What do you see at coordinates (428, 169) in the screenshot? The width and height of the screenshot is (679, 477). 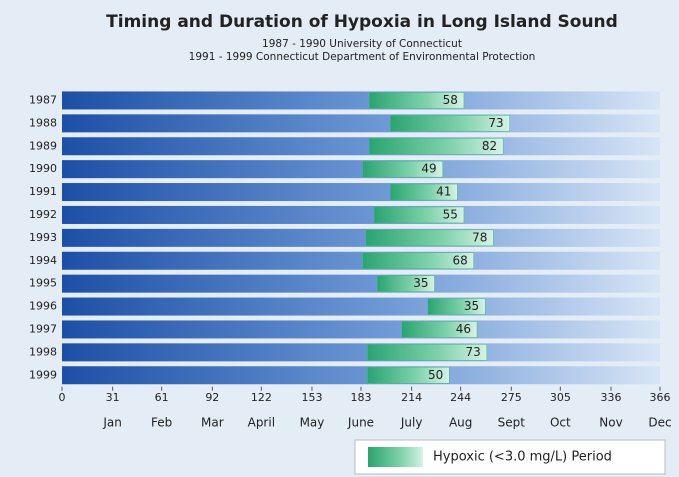 I see `value-label: 49` at bounding box center [428, 169].